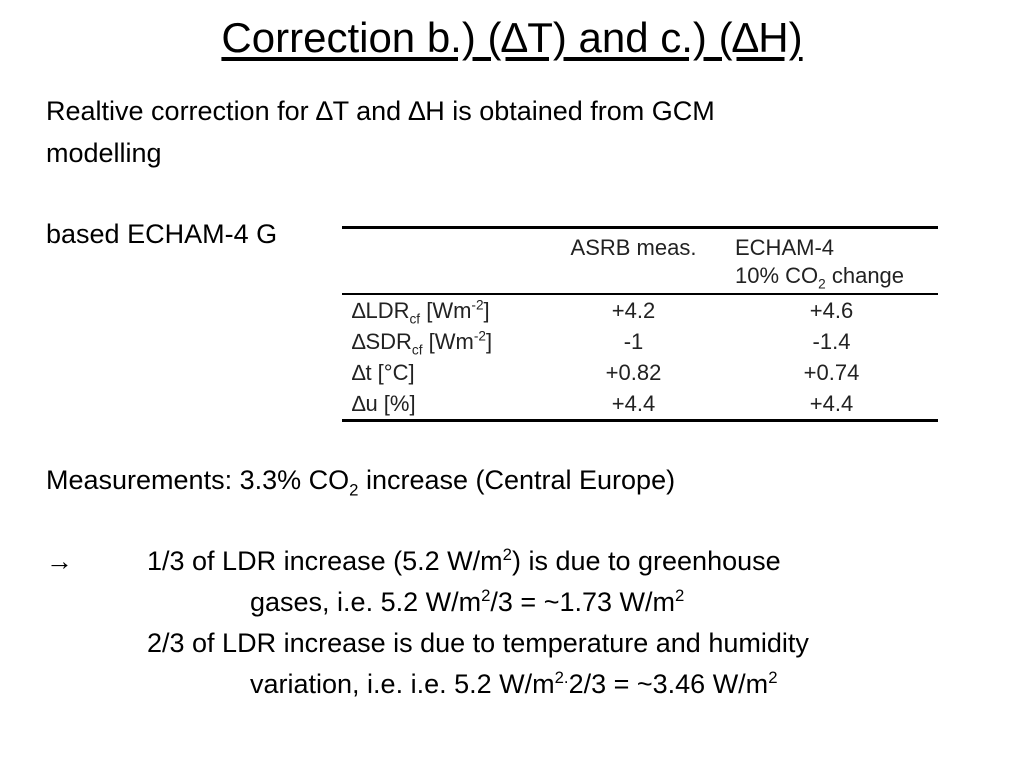  Describe the element at coordinates (507, 554) in the screenshot. I see `conclusion-line1-sup: 2` at that location.